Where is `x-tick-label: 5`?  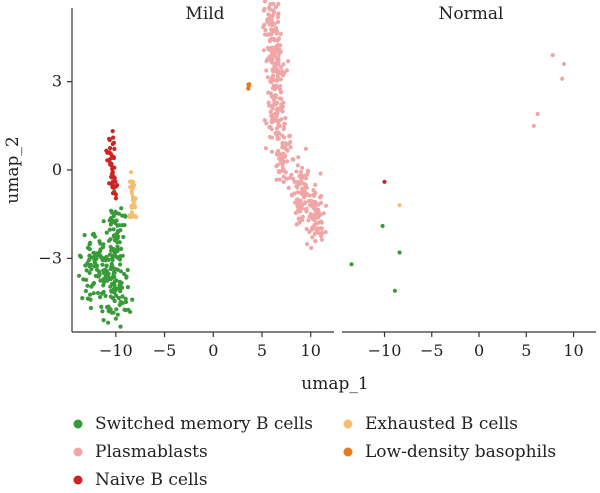
x-tick-label: 5 is located at coordinates (262, 350).